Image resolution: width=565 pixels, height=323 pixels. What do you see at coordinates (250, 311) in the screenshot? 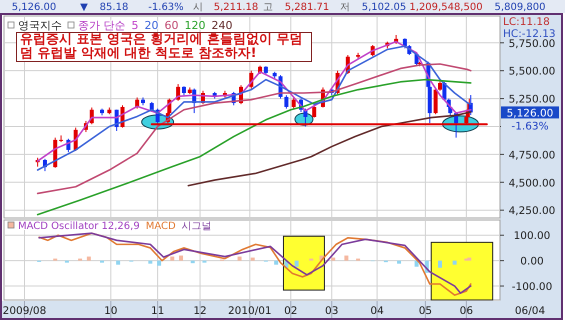
I see `x-tick-label: 2010/01` at bounding box center [250, 311].